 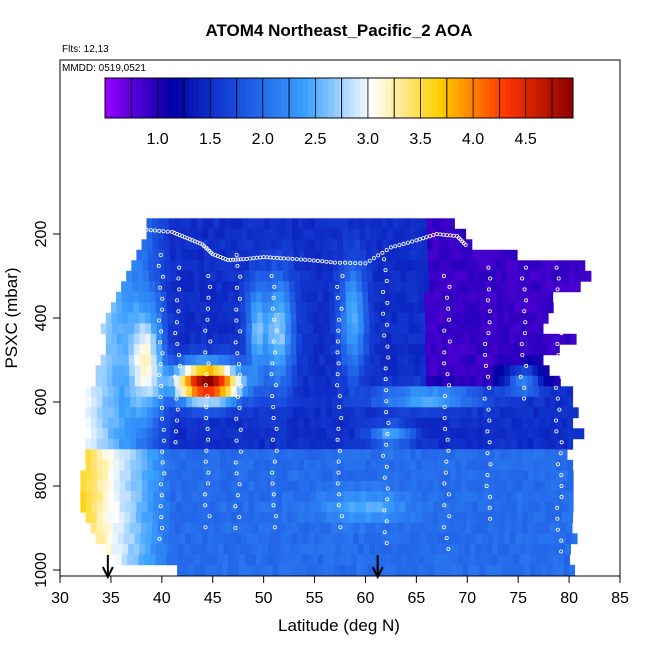 I want to click on y-axis-label: PSXC (mbar), so click(x=11, y=317).